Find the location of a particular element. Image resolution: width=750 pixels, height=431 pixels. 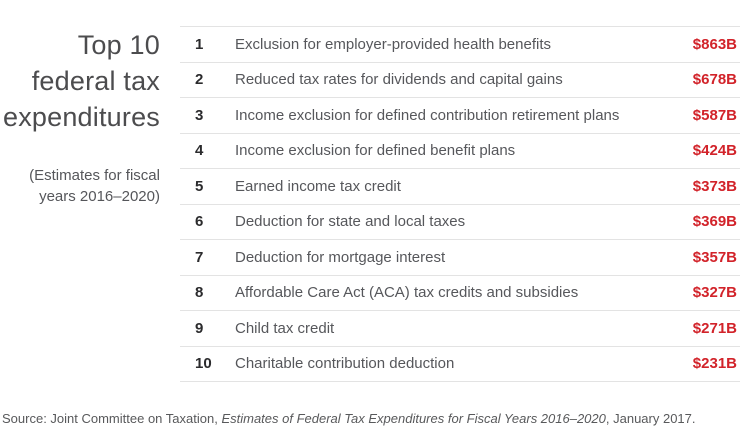

page-title-line-3: expenditures is located at coordinates (81, 117).